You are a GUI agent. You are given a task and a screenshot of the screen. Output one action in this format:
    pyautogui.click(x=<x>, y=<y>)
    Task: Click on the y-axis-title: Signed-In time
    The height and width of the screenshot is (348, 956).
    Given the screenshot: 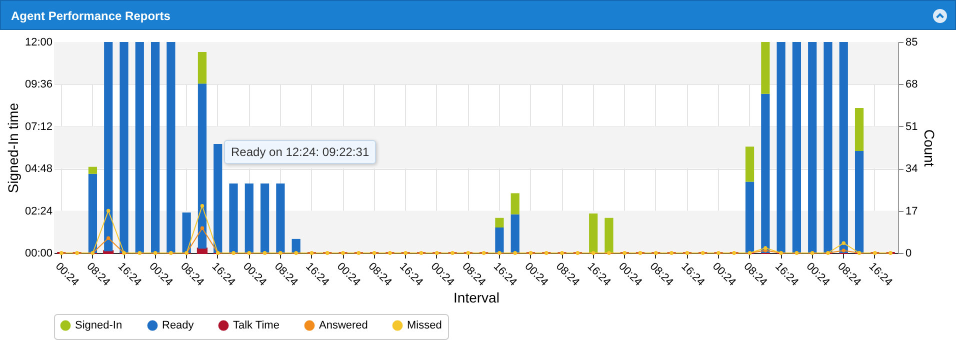 What is the action you would take?
    pyautogui.click(x=12, y=148)
    